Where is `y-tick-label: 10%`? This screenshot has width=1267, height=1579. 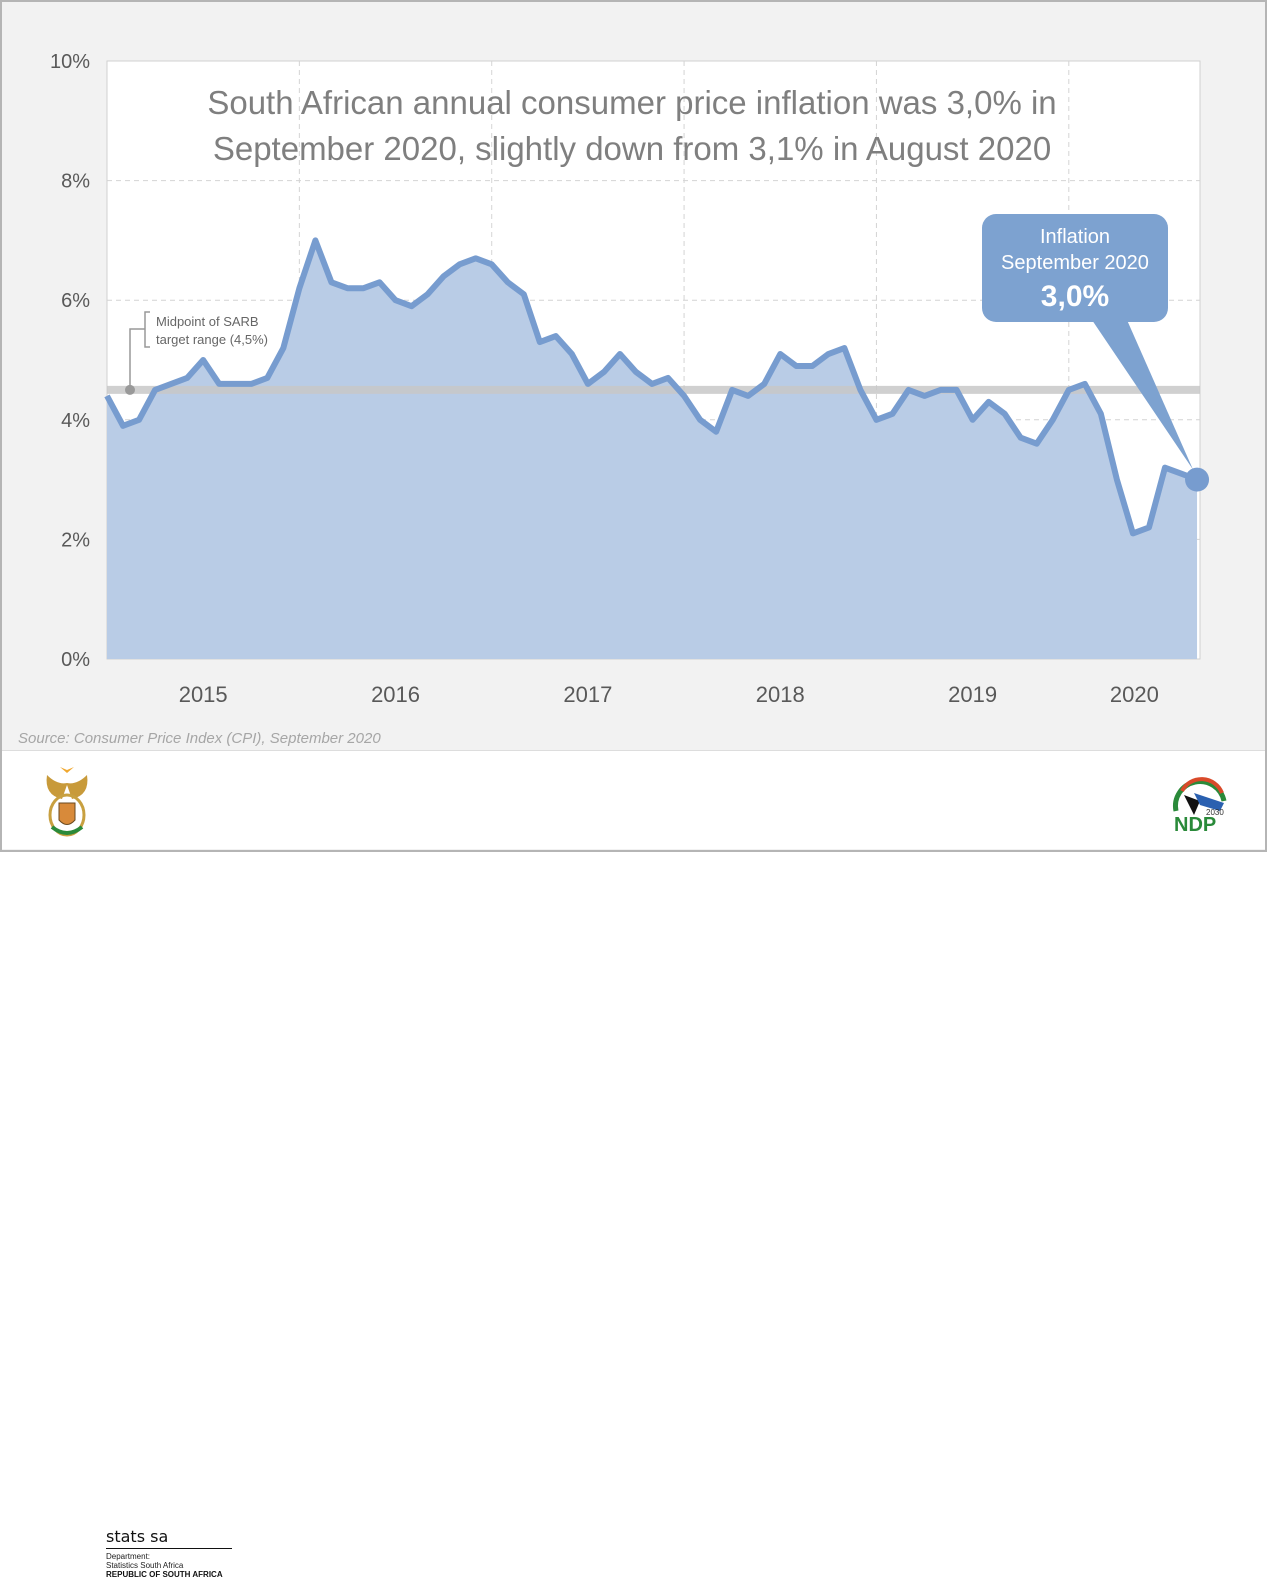 y-tick-label: 10% is located at coordinates (70, 62).